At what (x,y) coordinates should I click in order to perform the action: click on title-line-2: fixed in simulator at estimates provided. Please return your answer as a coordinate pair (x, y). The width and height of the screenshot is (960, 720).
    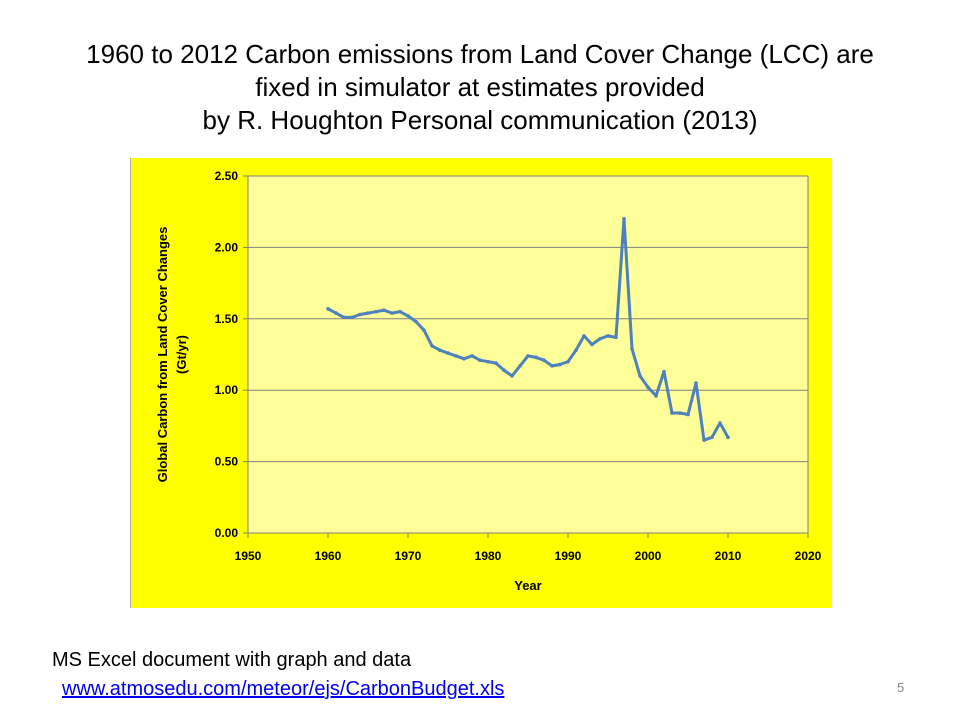
    Looking at the image, I should click on (480, 87).